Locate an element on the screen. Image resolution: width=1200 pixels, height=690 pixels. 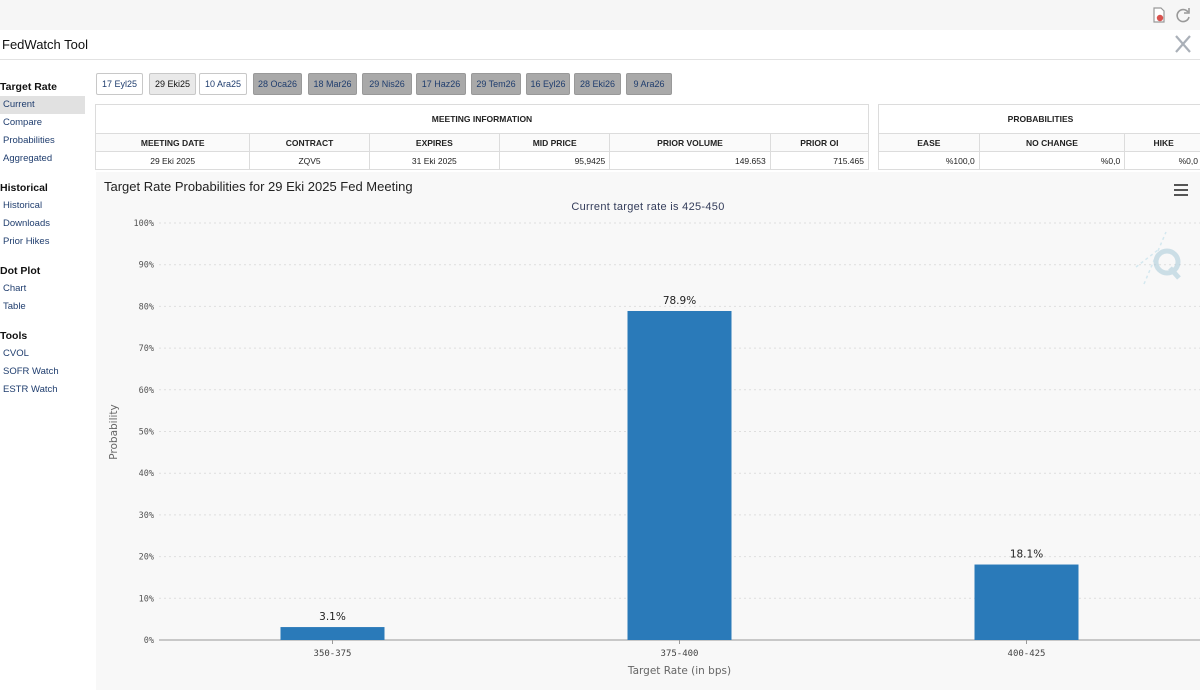
tab-29-nis26: 29 Nis26 is located at coordinates (387, 84).